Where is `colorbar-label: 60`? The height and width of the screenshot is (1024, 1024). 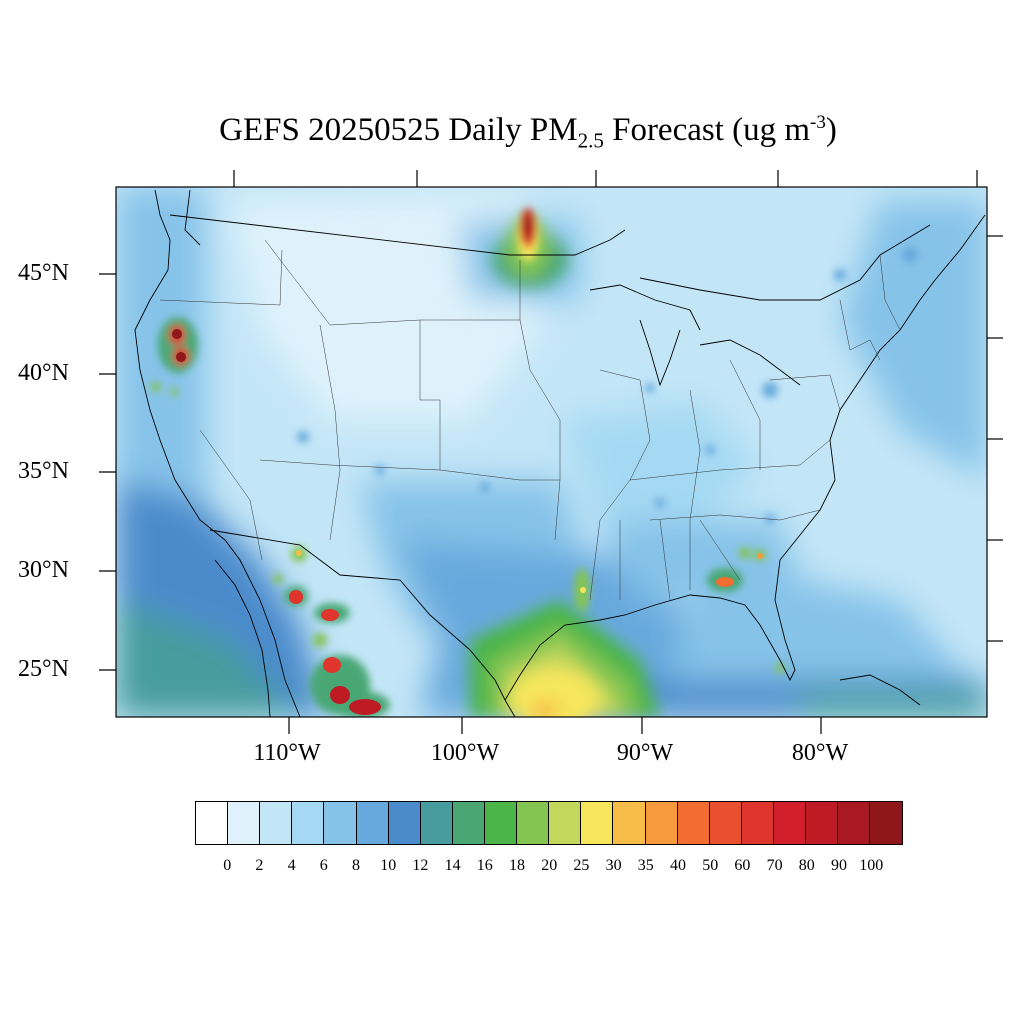
colorbar-label: 60 is located at coordinates (742, 865).